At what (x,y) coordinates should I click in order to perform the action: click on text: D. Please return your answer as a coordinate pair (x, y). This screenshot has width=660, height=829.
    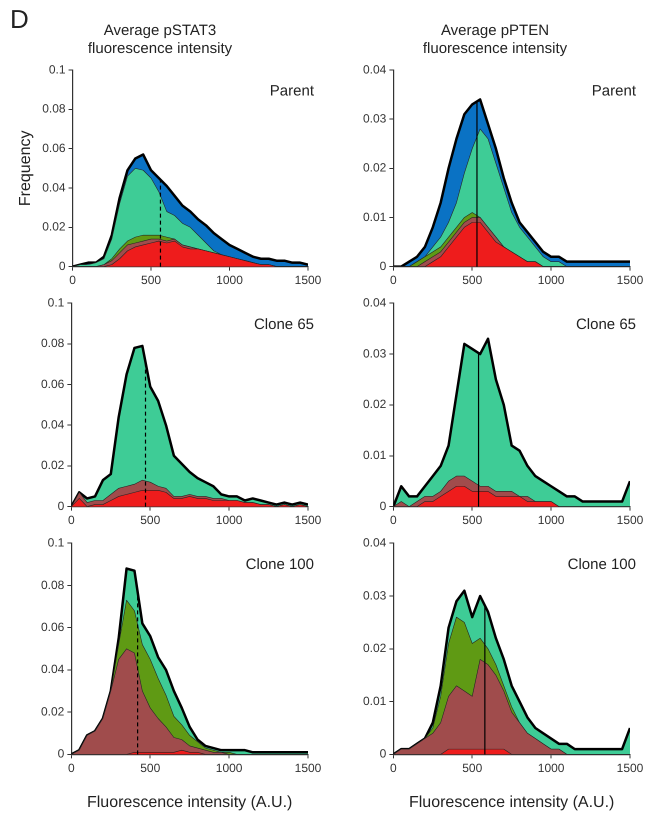
    Looking at the image, I should click on (19, 19).